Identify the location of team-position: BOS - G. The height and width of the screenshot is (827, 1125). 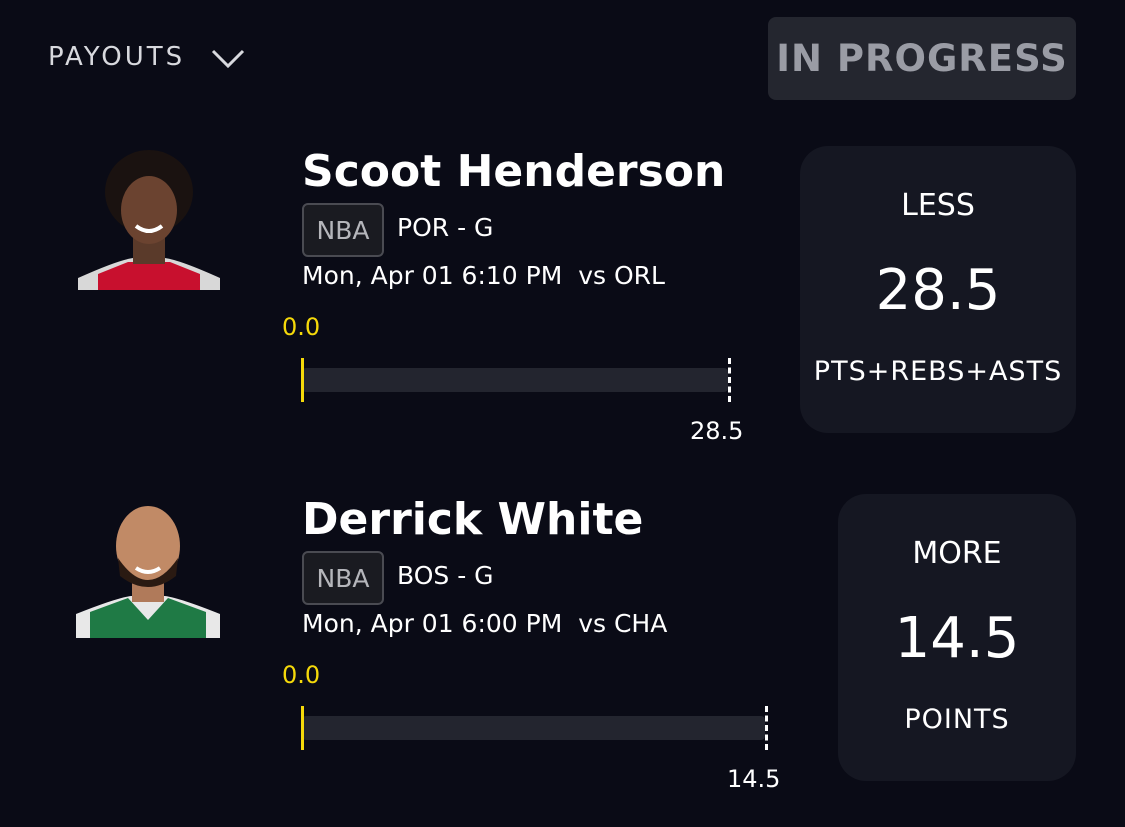
(445, 575).